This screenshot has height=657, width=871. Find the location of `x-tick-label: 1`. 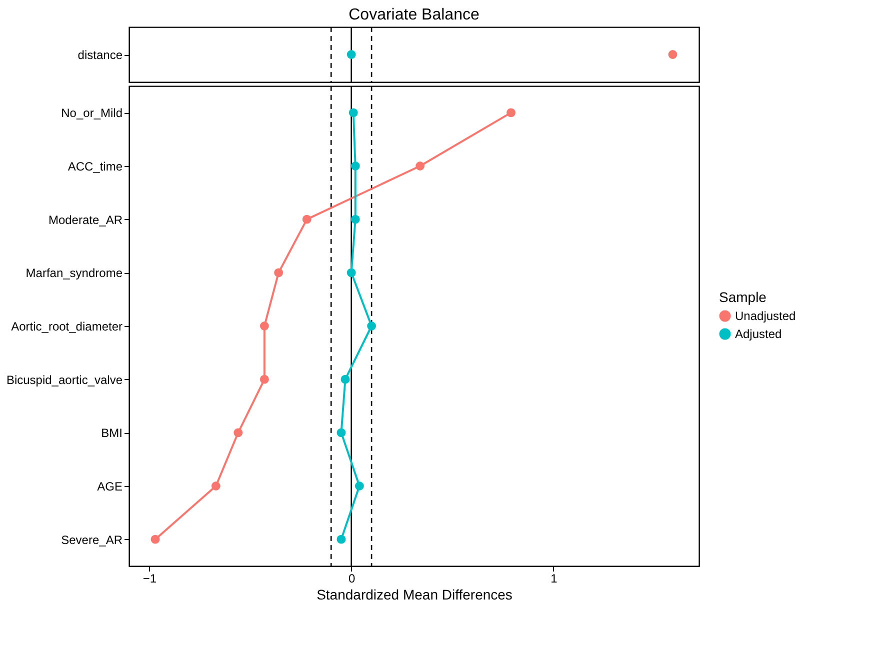

x-tick-label: 1 is located at coordinates (554, 579).